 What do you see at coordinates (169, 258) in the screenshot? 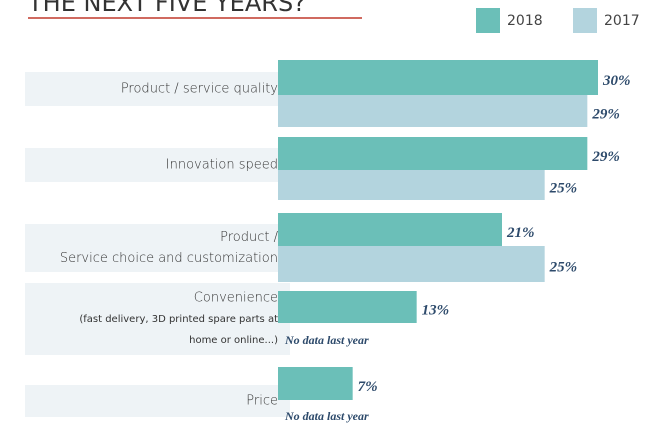
I see `category-label: Service choice and customization` at bounding box center [169, 258].